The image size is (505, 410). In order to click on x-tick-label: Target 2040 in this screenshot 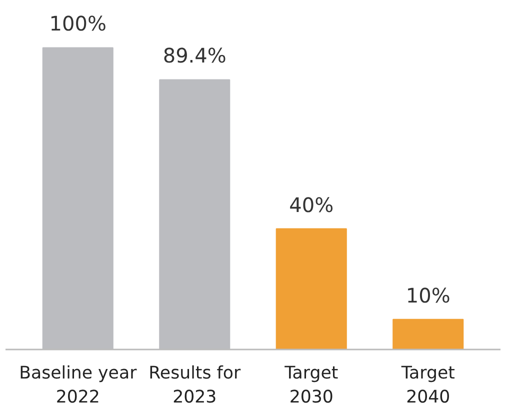, I will do `click(428, 386)`.